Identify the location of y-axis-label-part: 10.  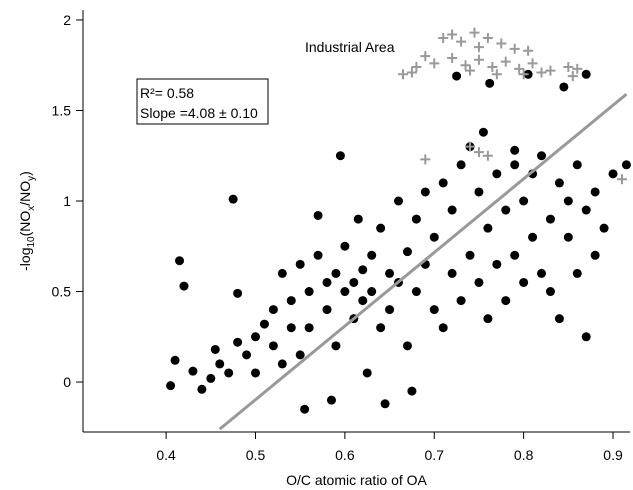
(31, 242).